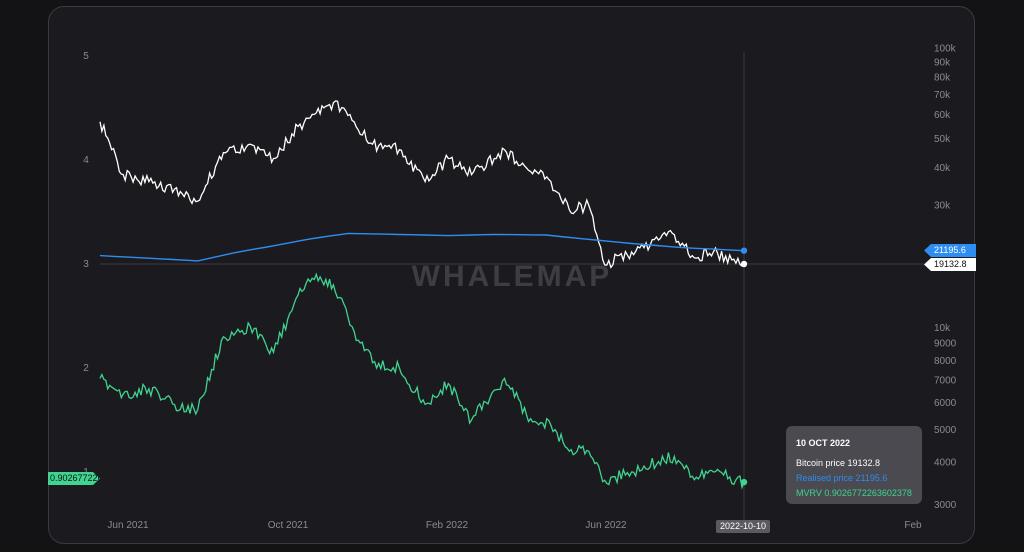 This screenshot has width=1024, height=552. What do you see at coordinates (514, 525) in the screenshot?
I see `x-axis: Jun 2021 Oct 2021 Feb 2022 Jun 2022 Feb` at bounding box center [514, 525].